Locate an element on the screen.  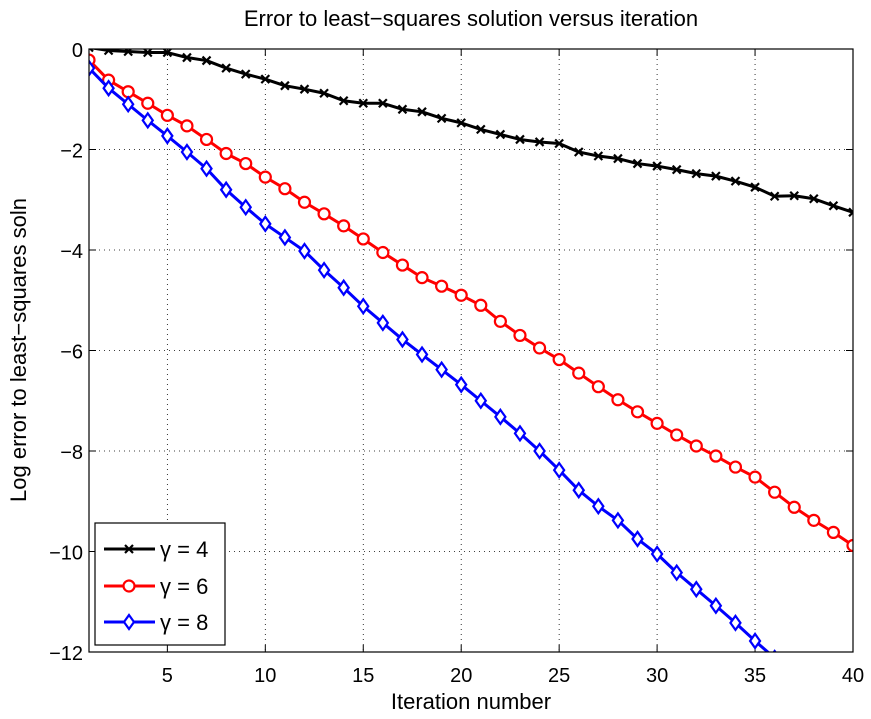
x-tick-label: 10 is located at coordinates (265, 676).